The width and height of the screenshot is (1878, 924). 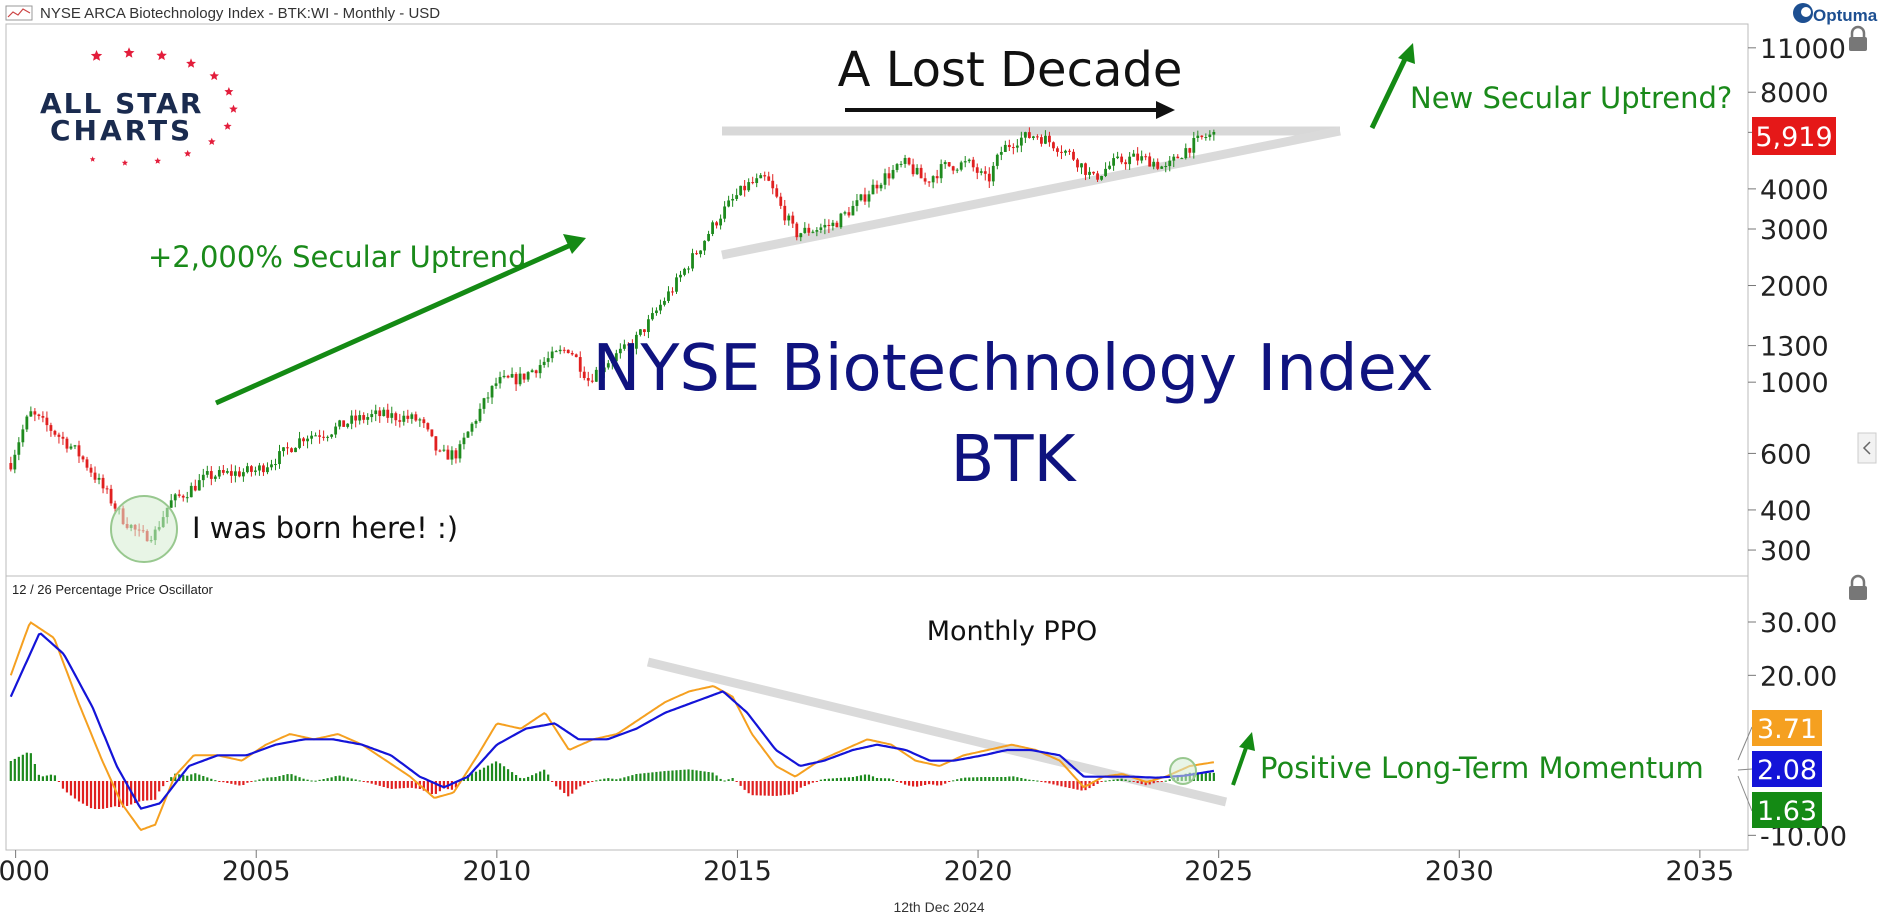 I want to click on price-tick-label: 600, so click(x=1786, y=454).